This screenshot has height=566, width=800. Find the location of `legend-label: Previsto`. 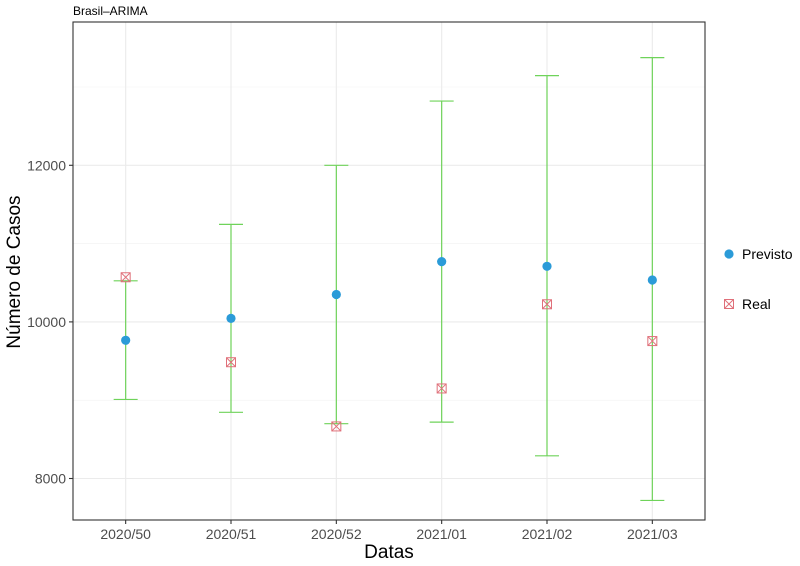

legend-label: Previsto is located at coordinates (767, 254).